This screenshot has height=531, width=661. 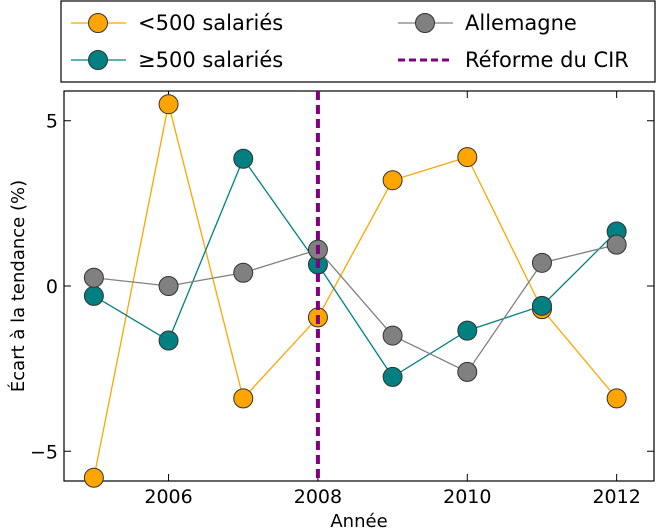 I want to click on legend-entry-small-firms: <500 salariés, so click(x=177, y=23).